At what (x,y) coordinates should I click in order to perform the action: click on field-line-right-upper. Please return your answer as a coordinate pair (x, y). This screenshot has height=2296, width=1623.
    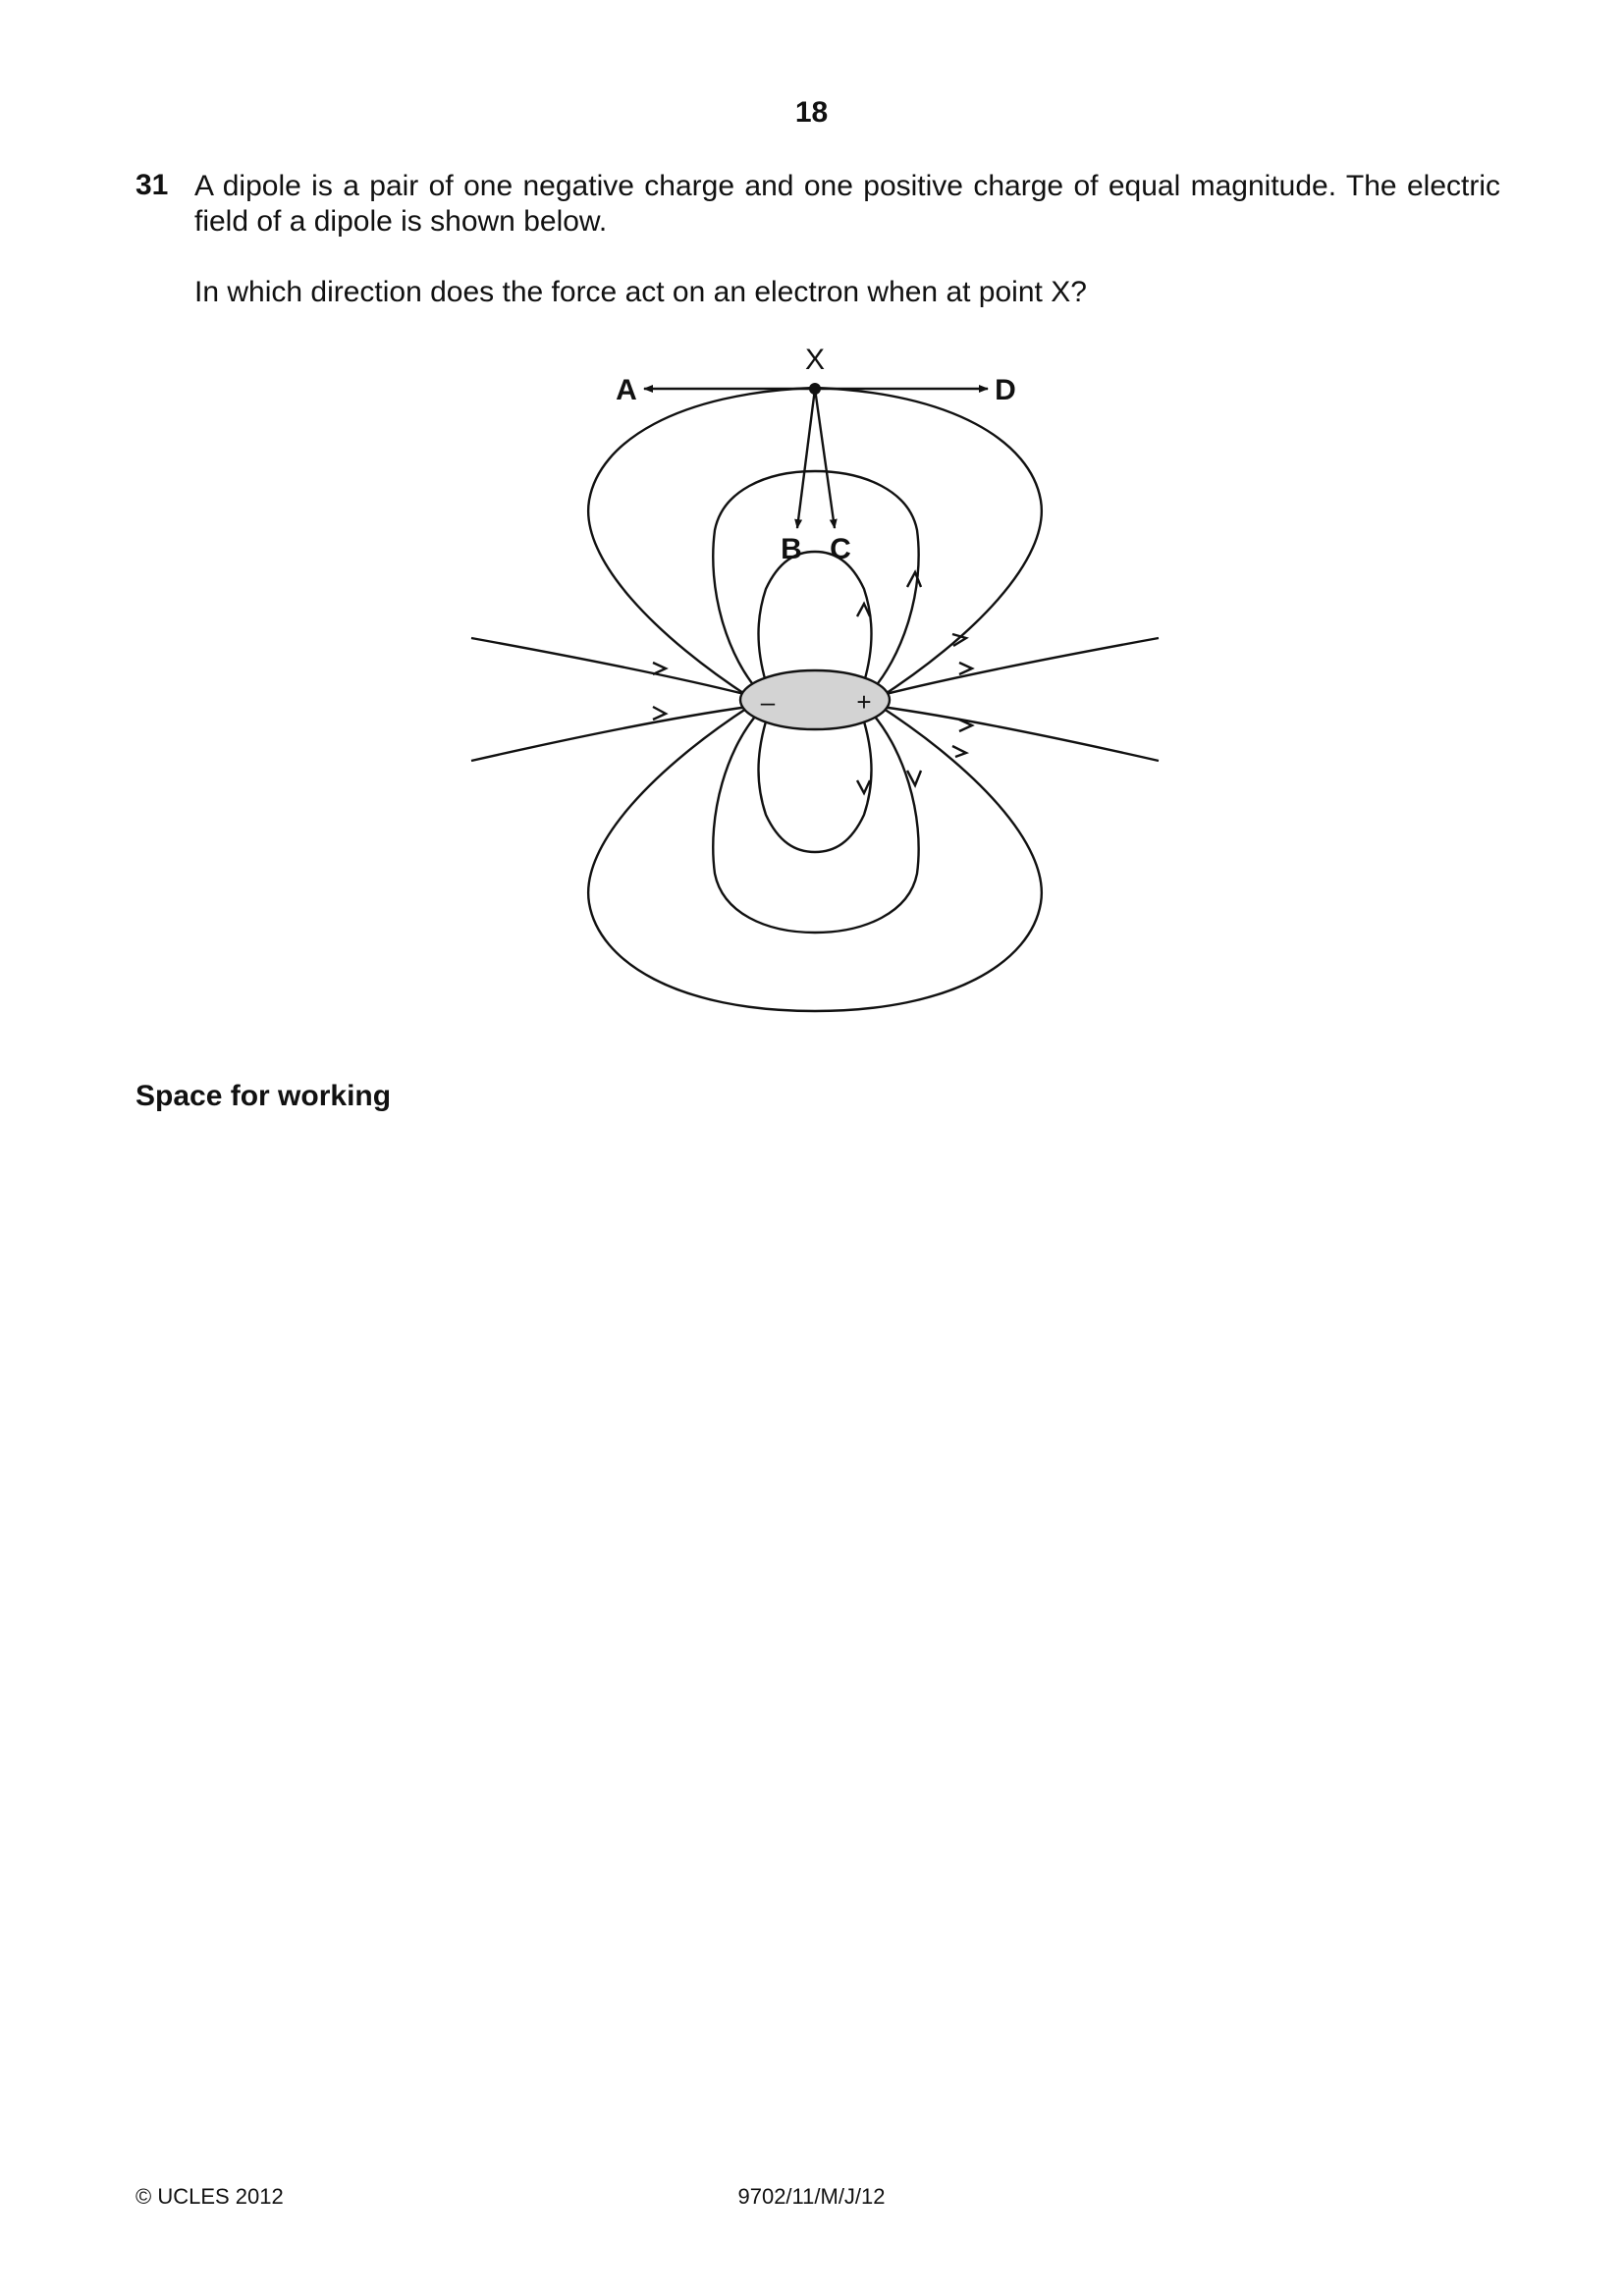
    Looking at the image, I should click on (1021, 666).